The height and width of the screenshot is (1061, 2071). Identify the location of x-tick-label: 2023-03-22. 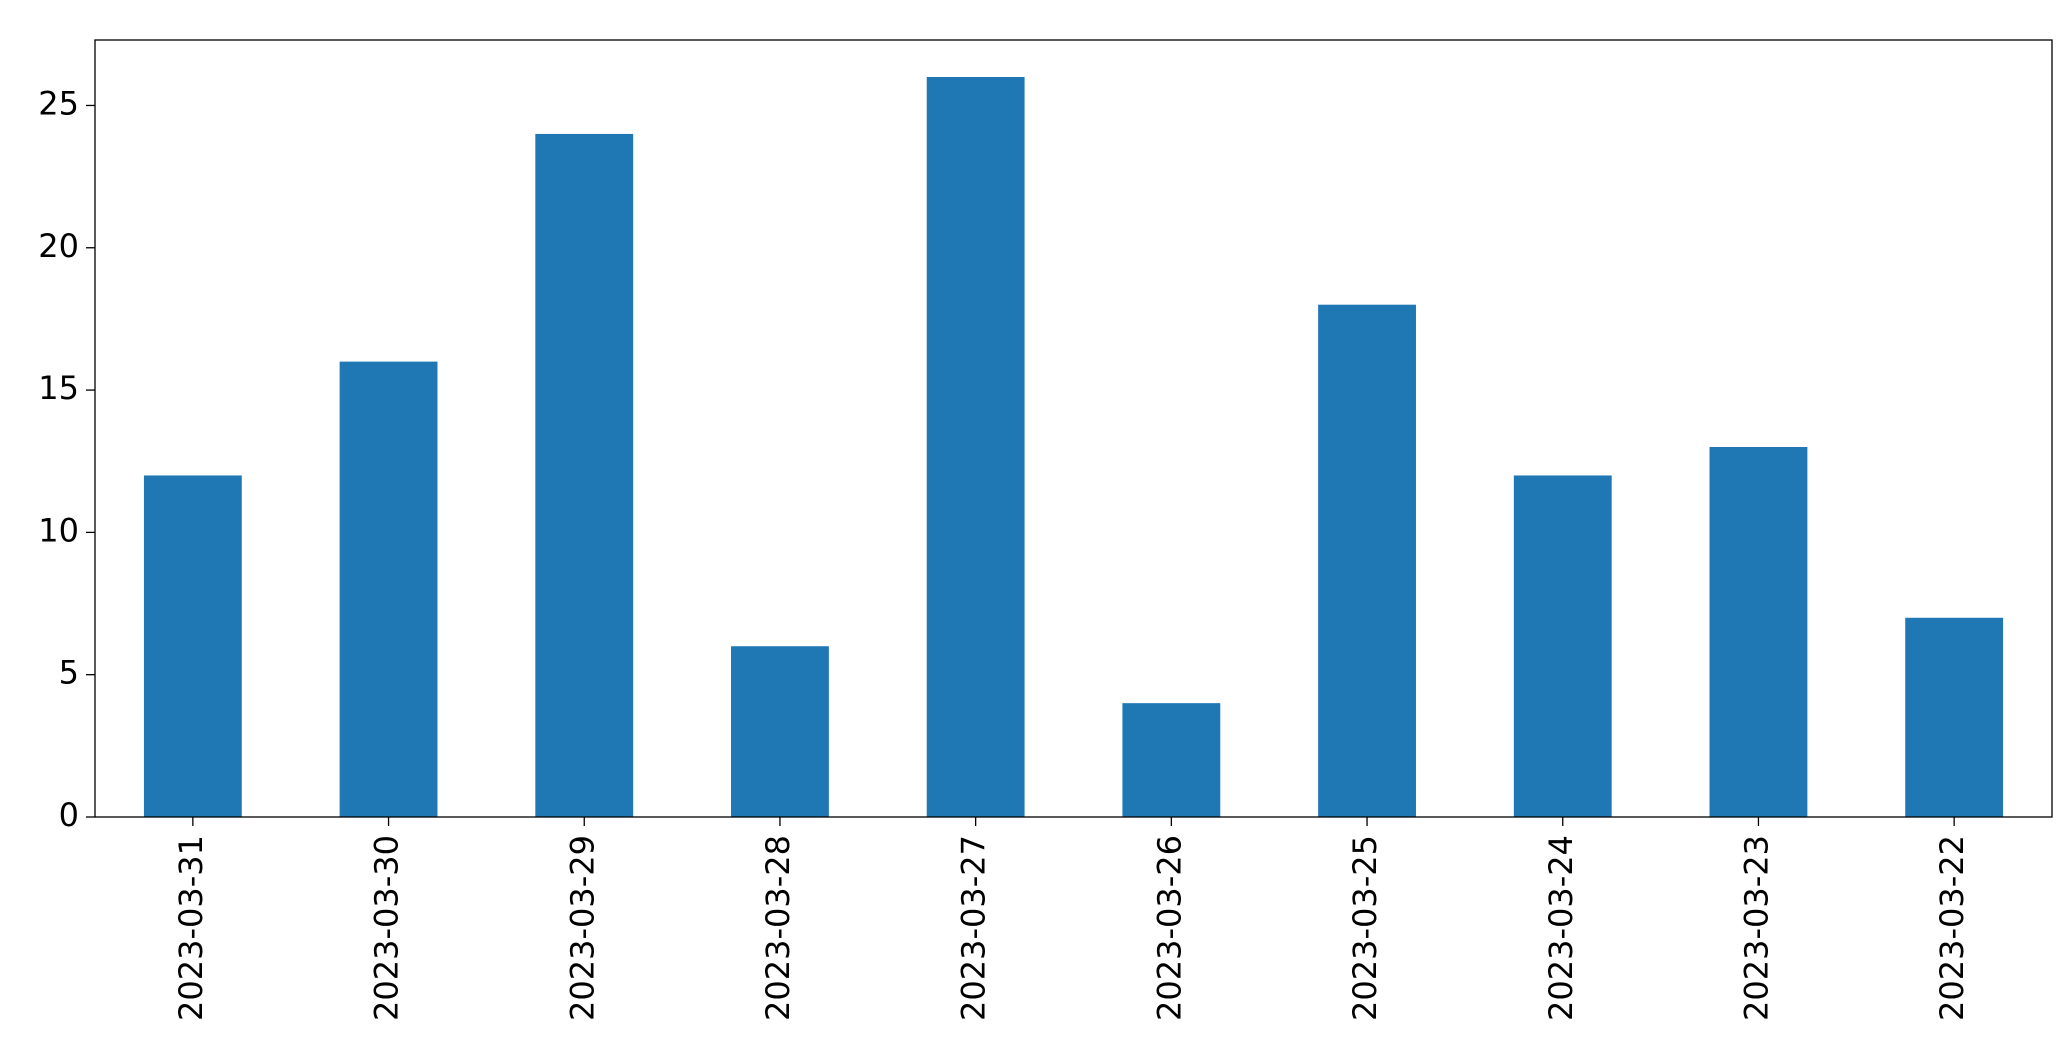
(1952, 928).